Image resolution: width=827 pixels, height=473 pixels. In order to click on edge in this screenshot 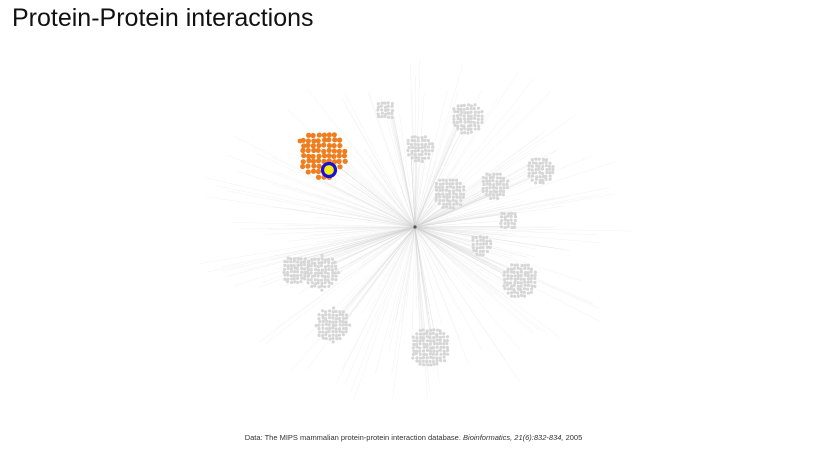, I will do `click(458, 257)`.